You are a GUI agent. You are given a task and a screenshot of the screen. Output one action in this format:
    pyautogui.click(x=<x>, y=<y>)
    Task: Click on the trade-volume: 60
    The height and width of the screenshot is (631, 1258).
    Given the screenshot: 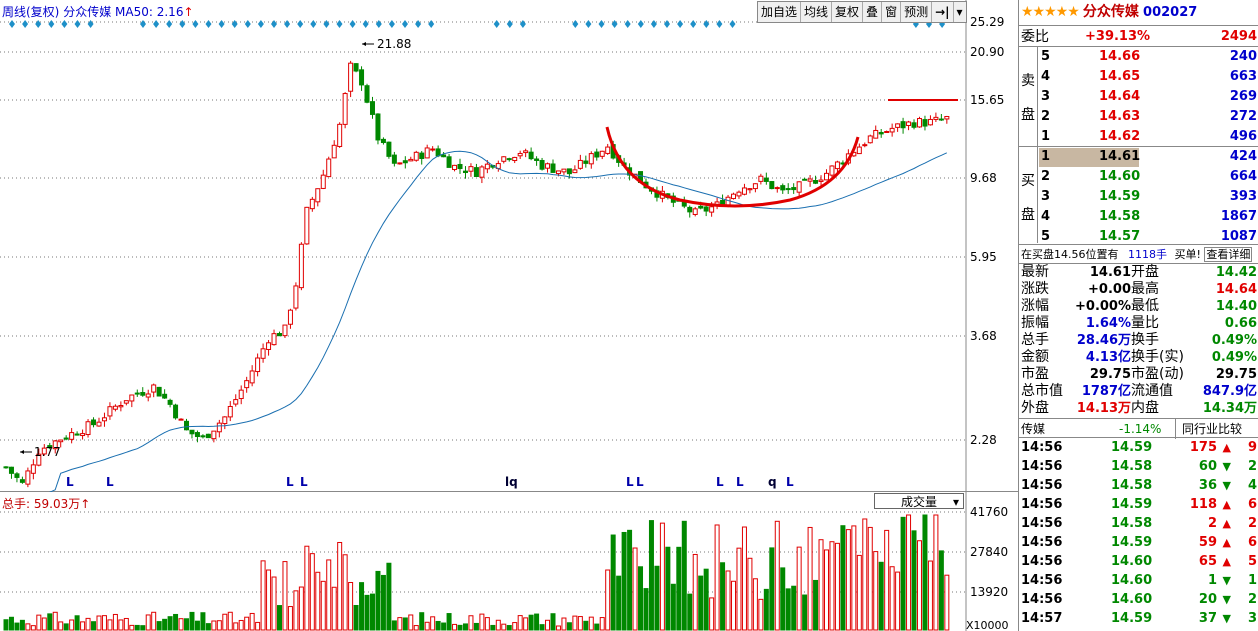 What is the action you would take?
    pyautogui.click(x=1207, y=466)
    